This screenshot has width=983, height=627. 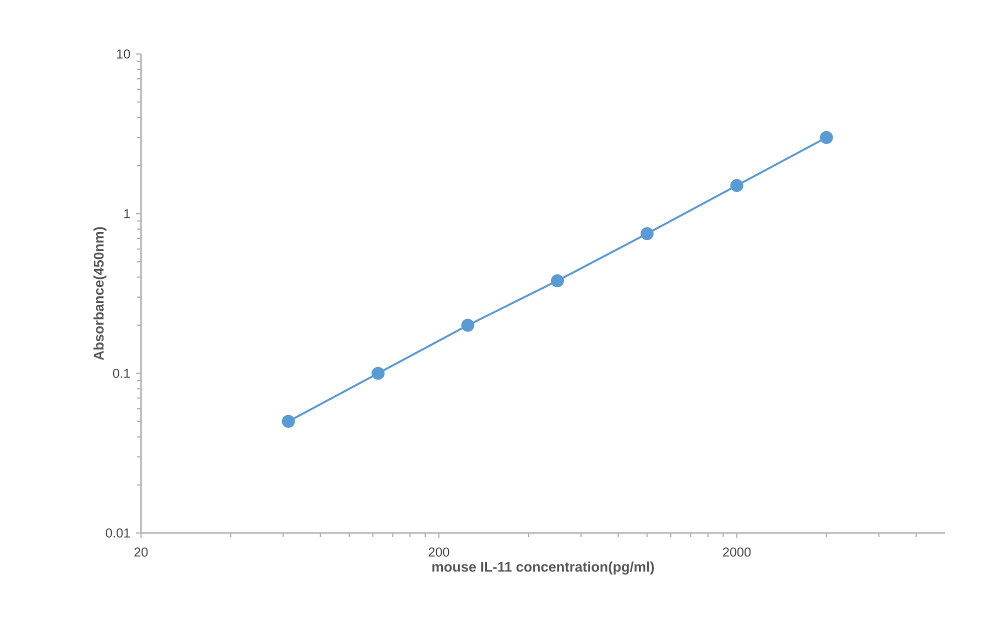 I want to click on x-tick-label: 2000, so click(x=737, y=552).